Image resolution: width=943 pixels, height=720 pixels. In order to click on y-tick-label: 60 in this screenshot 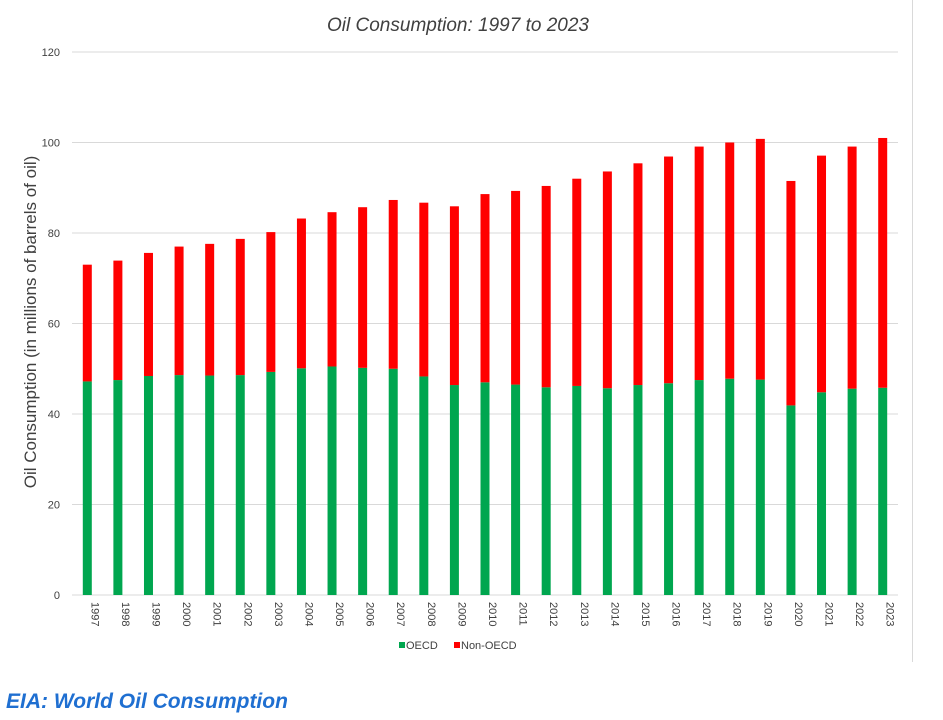, I will do `click(54, 325)`.